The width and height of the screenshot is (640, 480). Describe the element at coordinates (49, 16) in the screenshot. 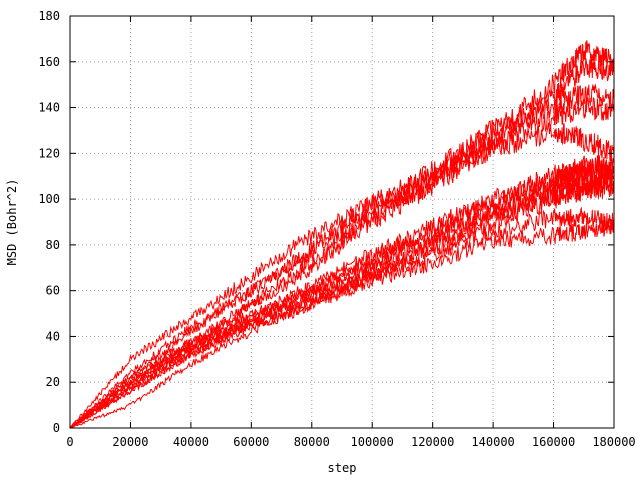

I see `y-tick-label: 180` at that location.